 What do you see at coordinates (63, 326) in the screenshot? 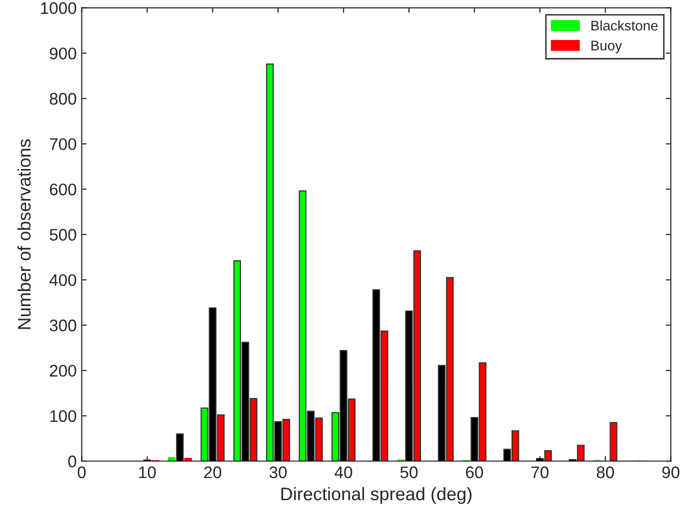
I see `y-tick-label: 300` at bounding box center [63, 326].